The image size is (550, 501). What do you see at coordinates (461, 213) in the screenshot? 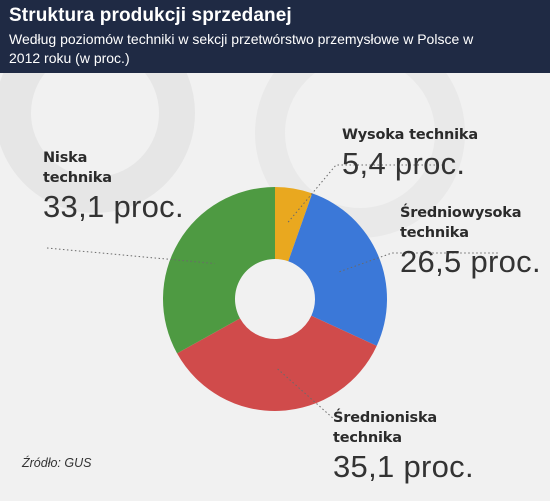
I see `label-name: Średniowysoka` at bounding box center [461, 213].